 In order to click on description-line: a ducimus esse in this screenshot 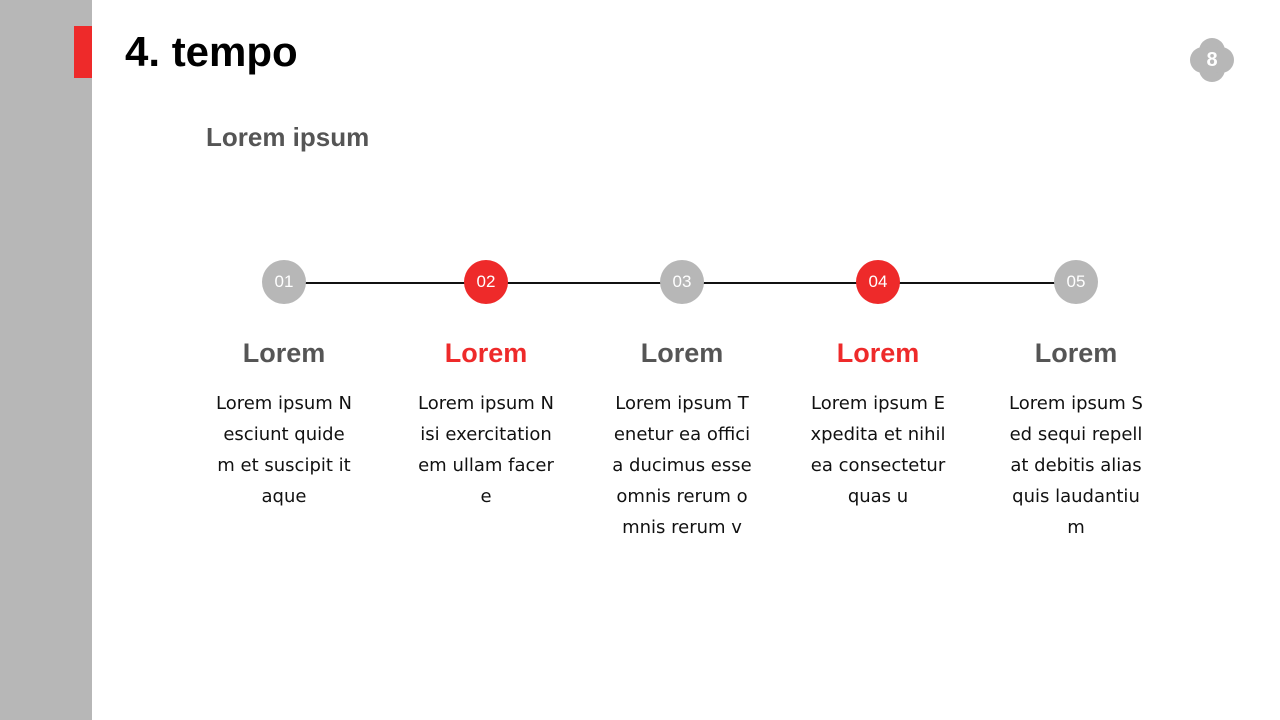, I will do `click(682, 465)`.